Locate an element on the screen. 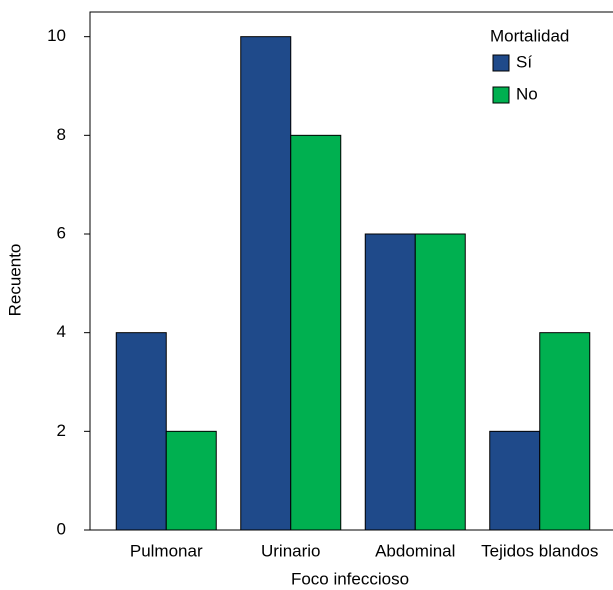 Image resolution: width=613 pixels, height=590 pixels. legend-label: Sí is located at coordinates (524, 61).